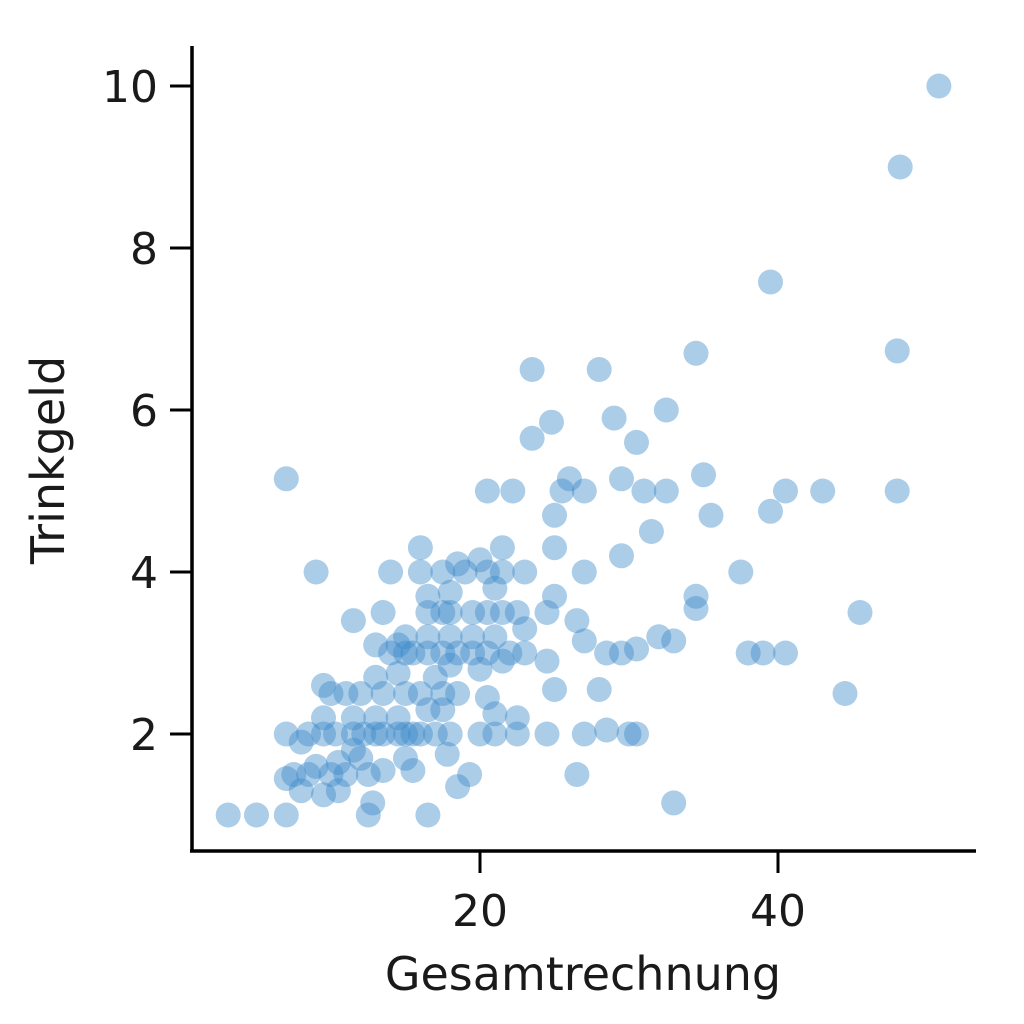 The image size is (1024, 1024). Describe the element at coordinates (144, 573) in the screenshot. I see `y-tick-label-4: 4` at that location.